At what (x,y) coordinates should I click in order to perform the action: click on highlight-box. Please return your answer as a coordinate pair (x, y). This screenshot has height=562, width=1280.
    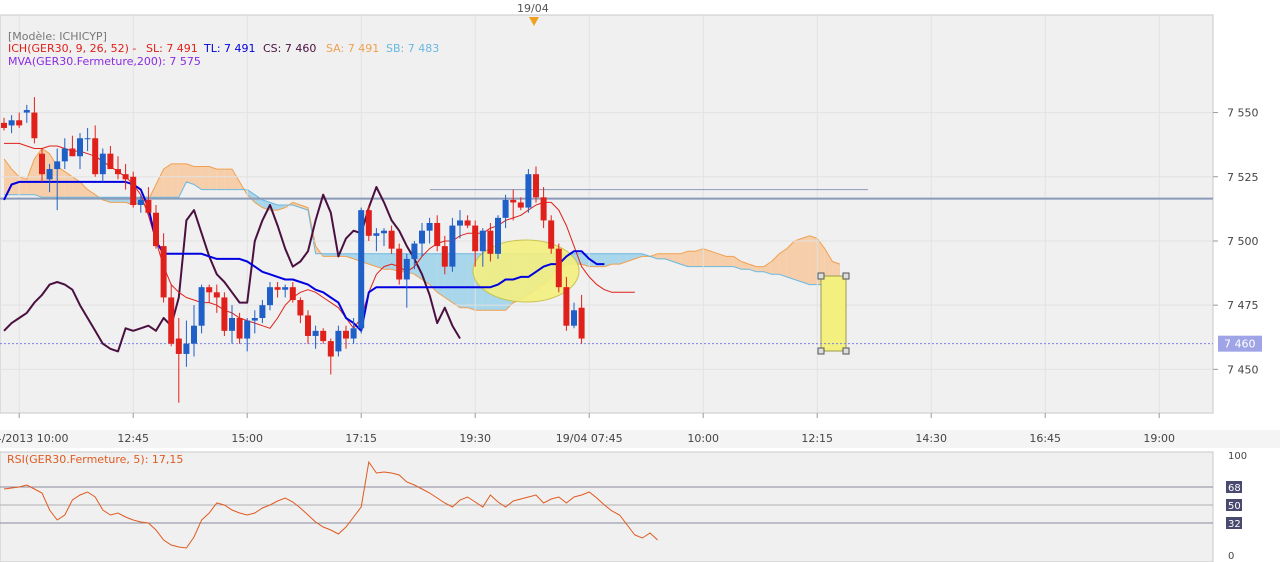
    Looking at the image, I should click on (833, 313).